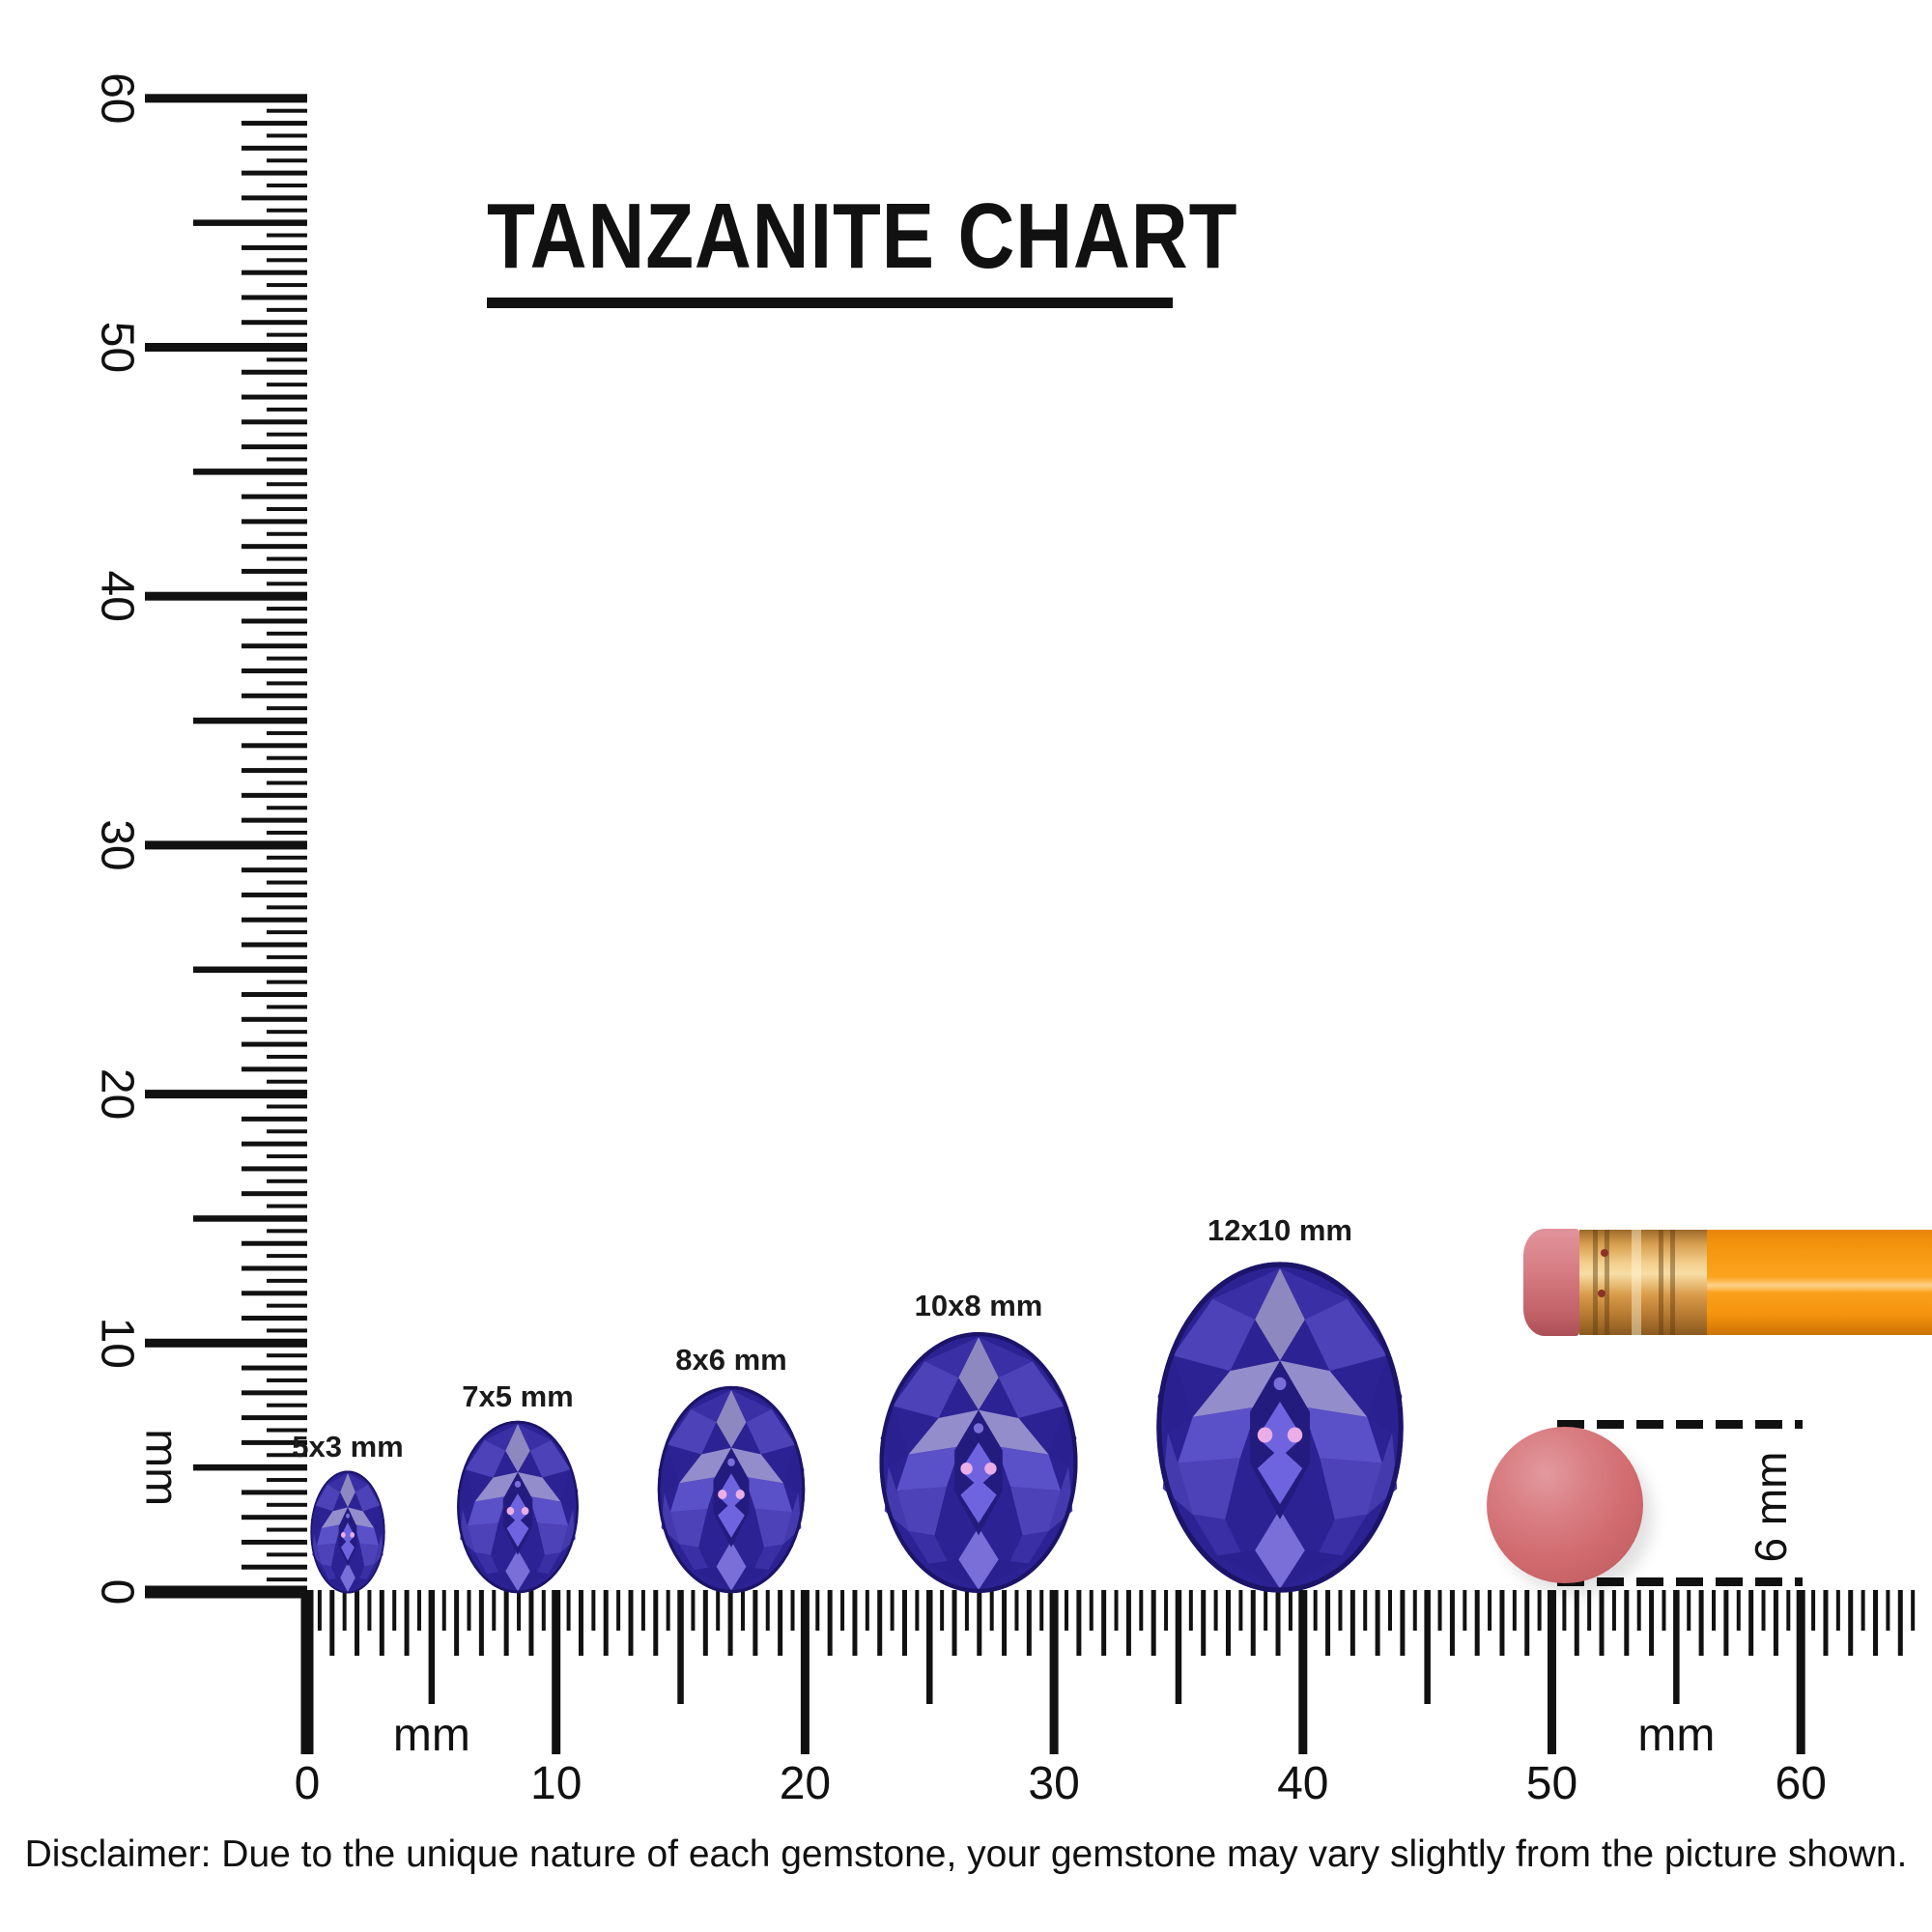 This screenshot has height=1932, width=1932. What do you see at coordinates (1801, 1783) in the screenshot?
I see `h-ruler-label-60: 60` at bounding box center [1801, 1783].